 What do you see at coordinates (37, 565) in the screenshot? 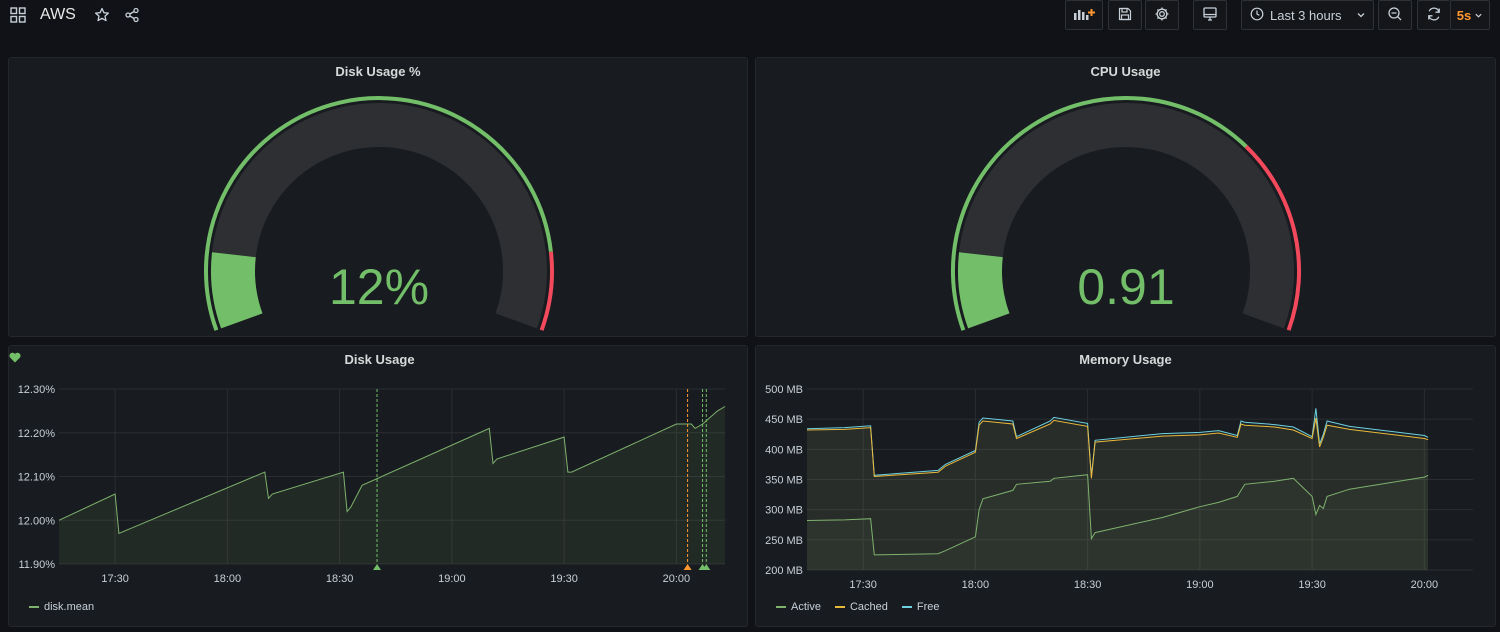
I see `y-tick-label: 11.90%` at bounding box center [37, 565].